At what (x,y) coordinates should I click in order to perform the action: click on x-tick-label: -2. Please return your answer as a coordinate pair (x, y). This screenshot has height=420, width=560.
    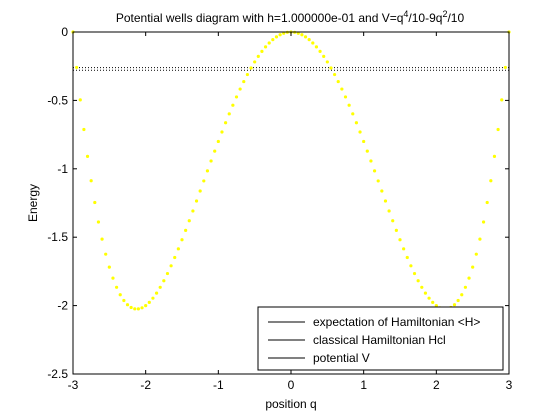
    Looking at the image, I should click on (145, 385).